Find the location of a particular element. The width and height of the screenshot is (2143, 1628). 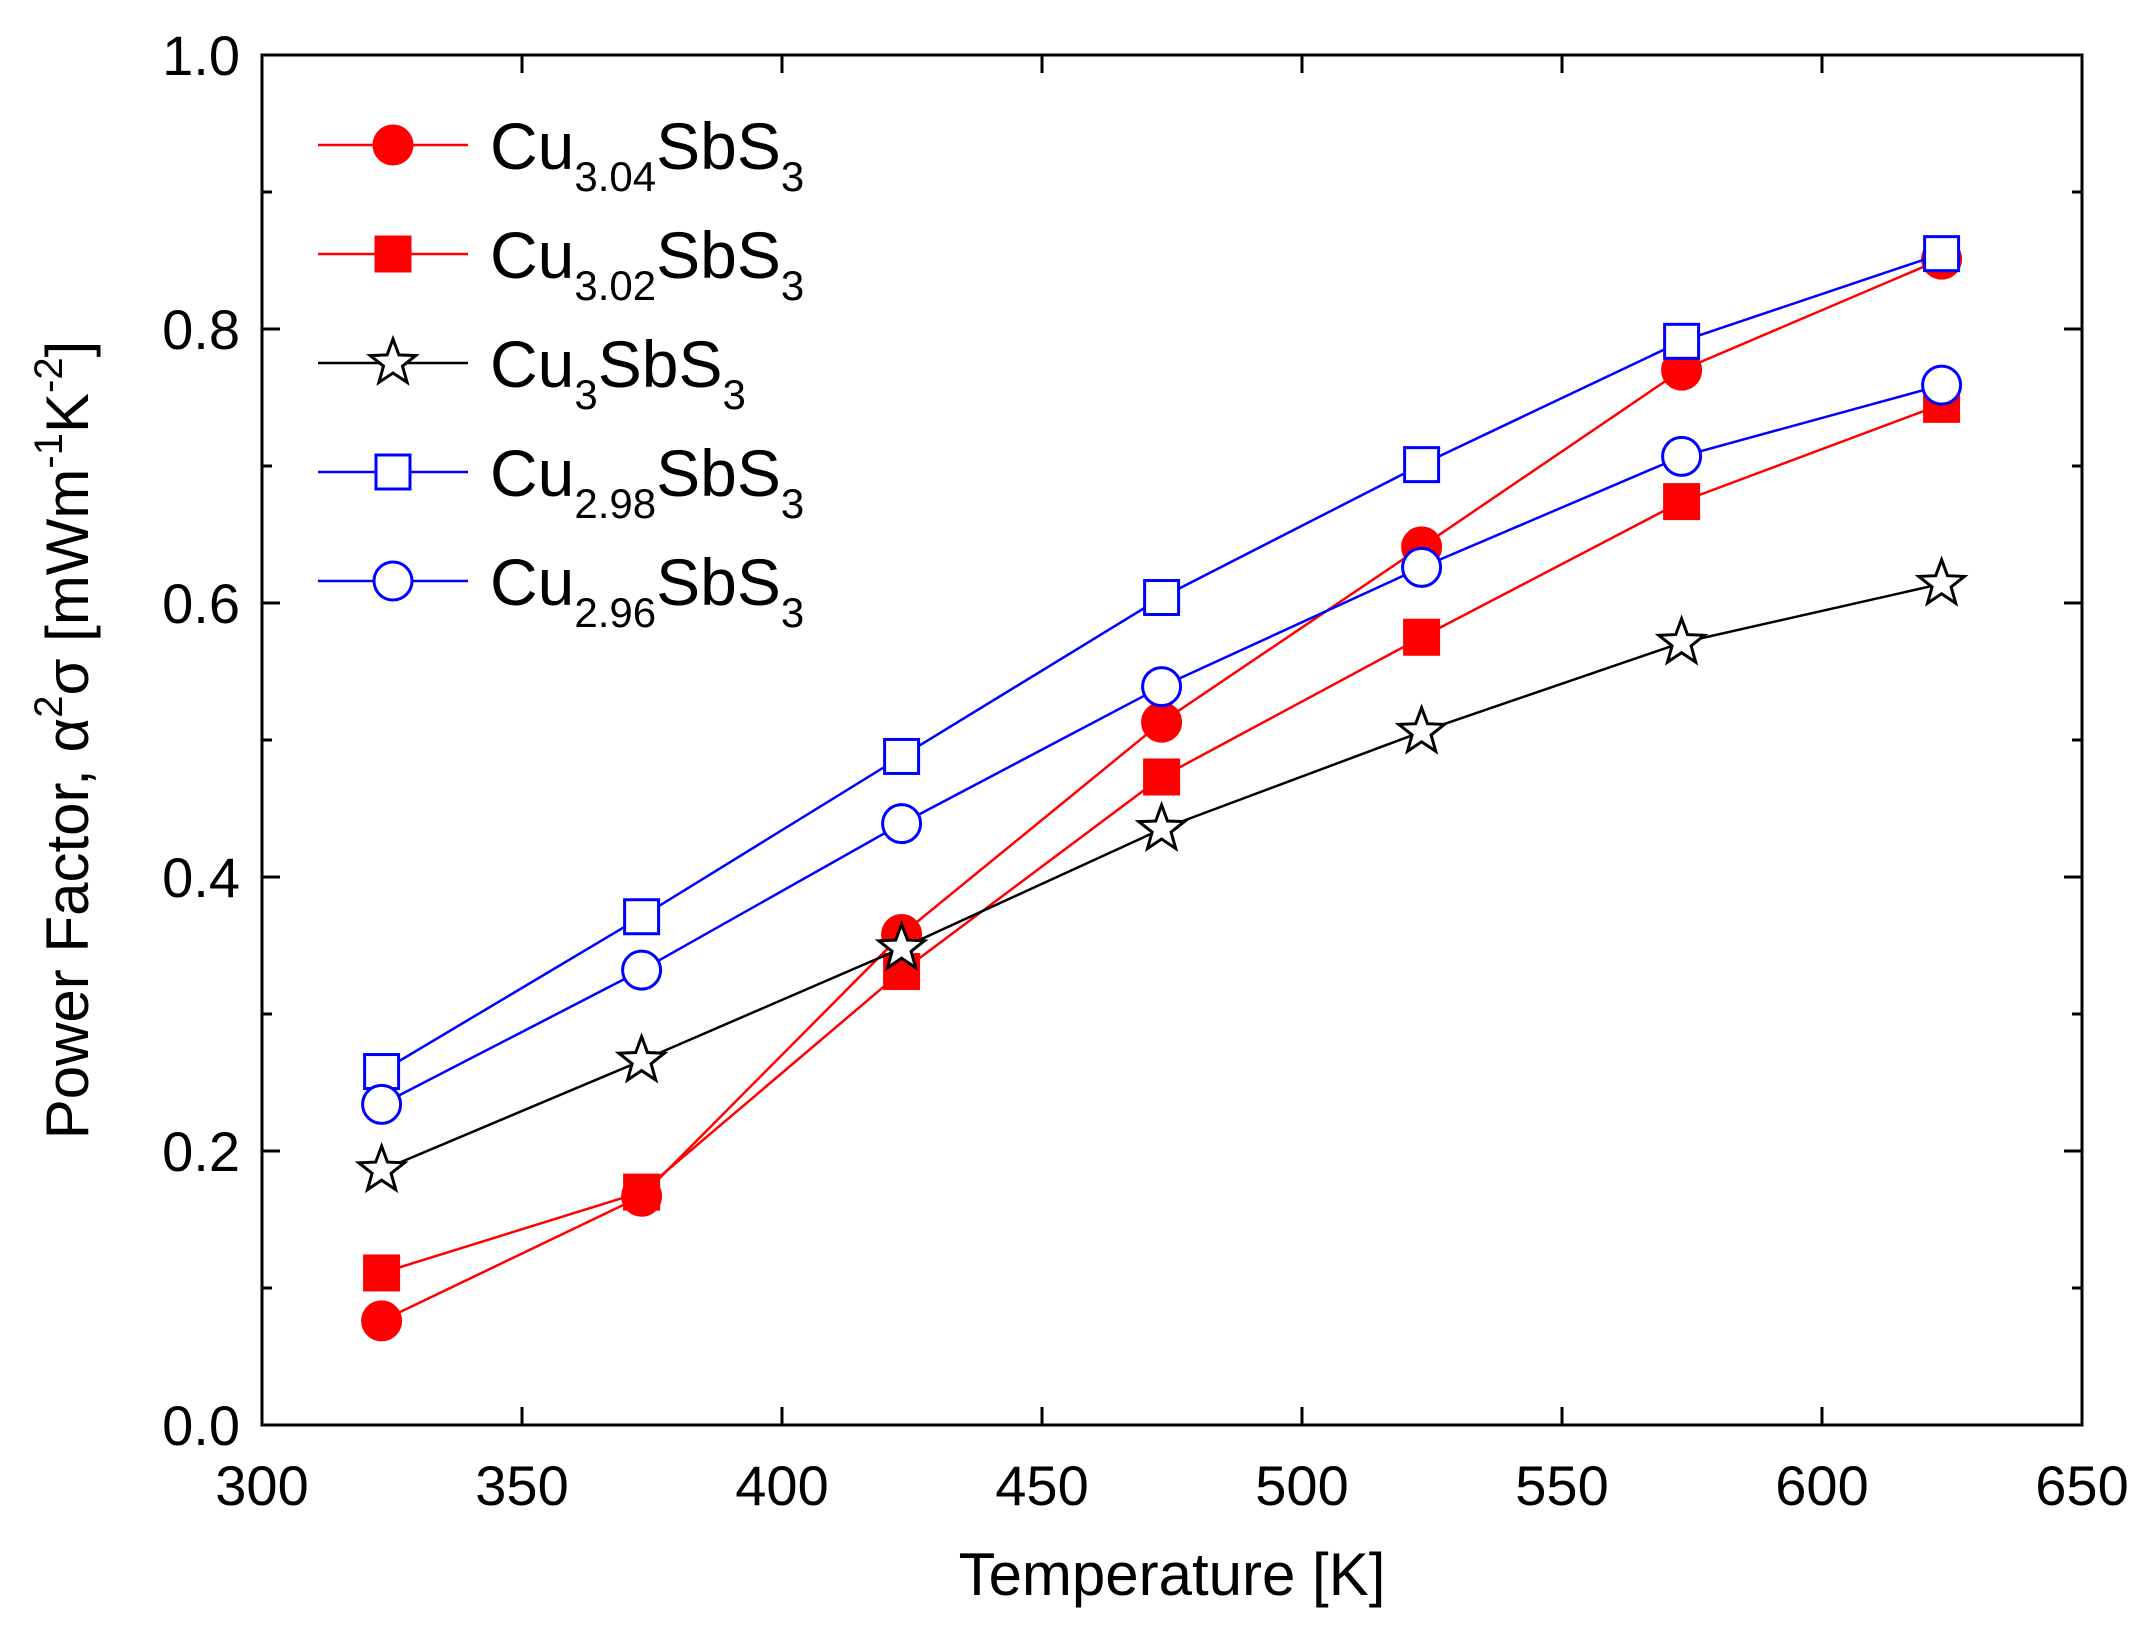

legend-label: Cu2.98SbS3 is located at coordinates (647, 481).